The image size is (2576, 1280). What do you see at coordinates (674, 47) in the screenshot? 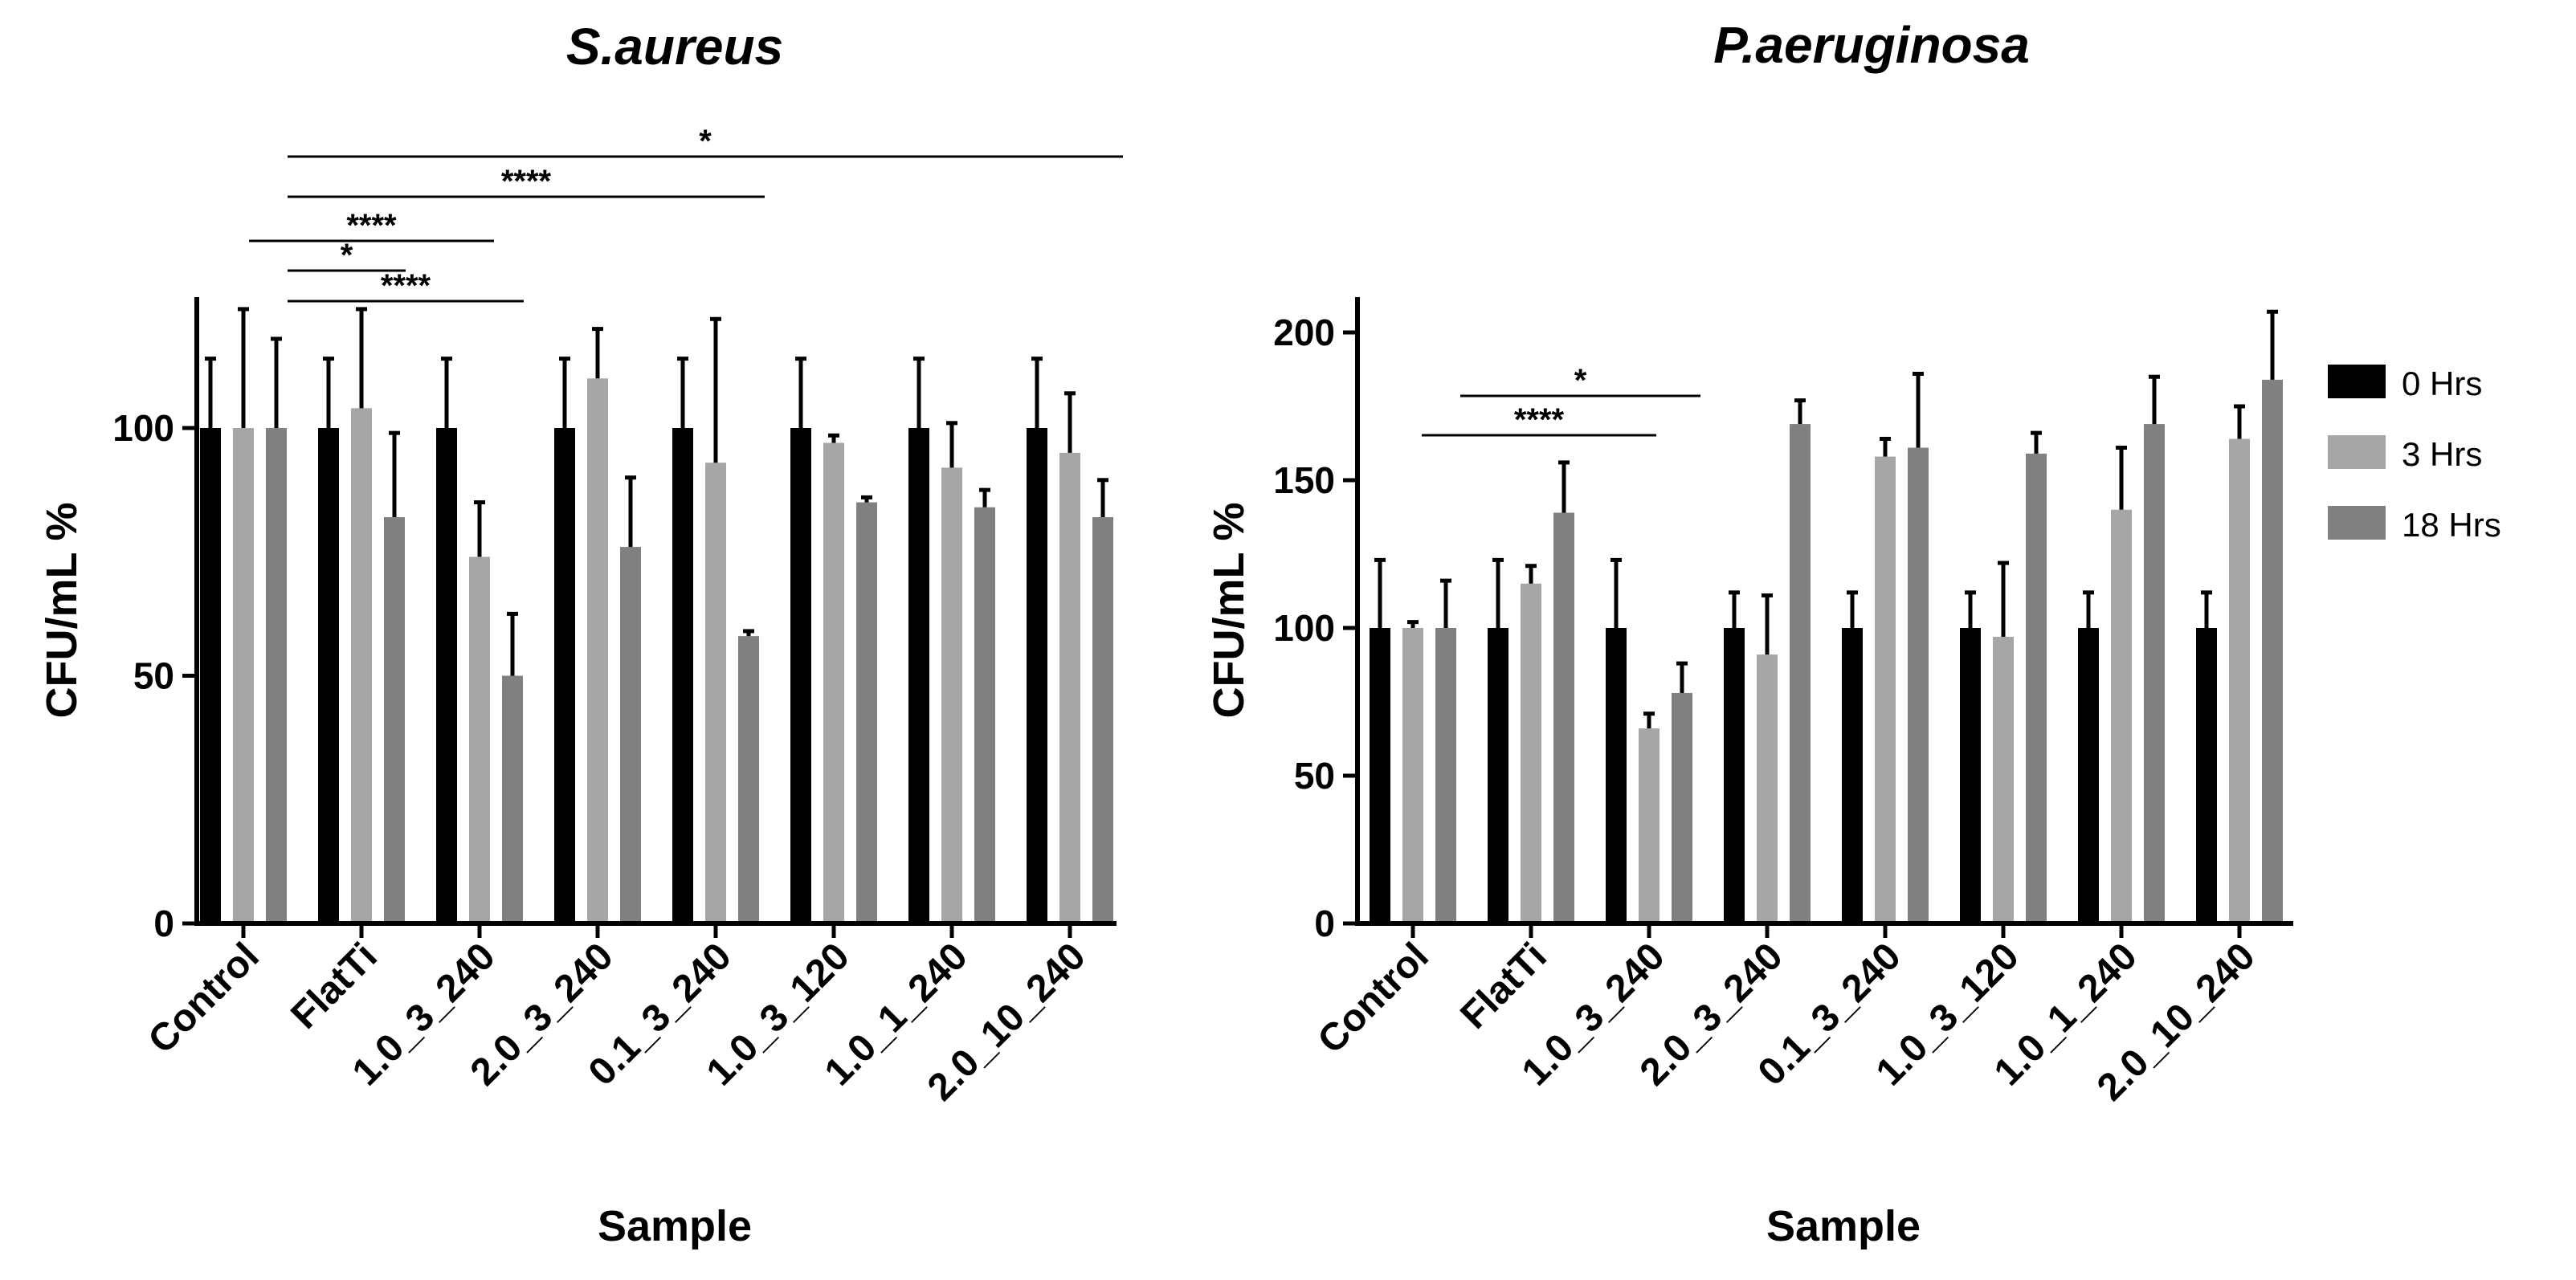
I see `chart1-title: S.aureus` at bounding box center [674, 47].